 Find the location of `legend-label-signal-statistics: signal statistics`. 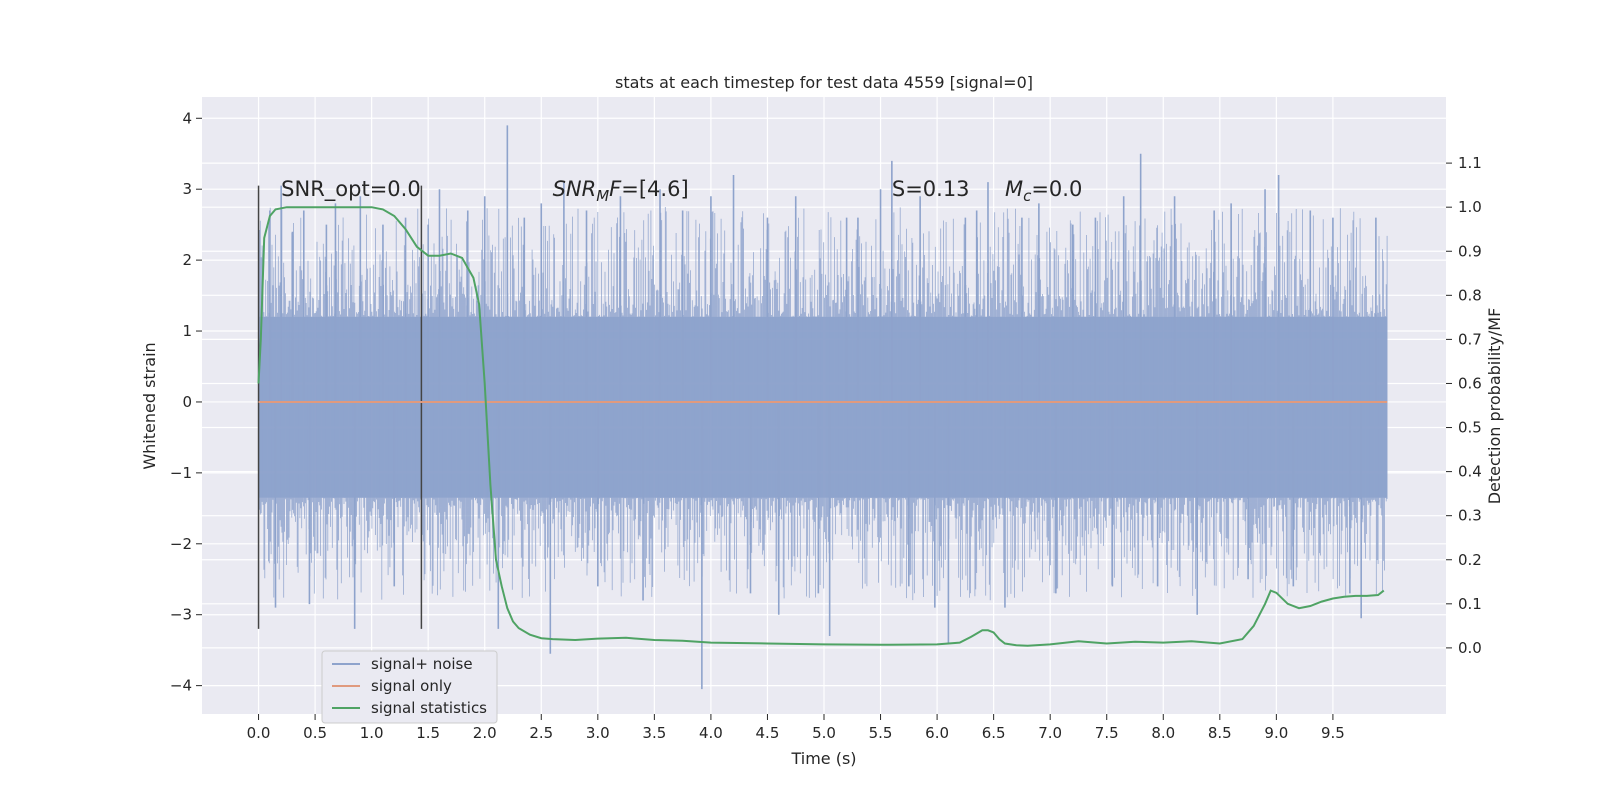

legend-label-signal-statistics: signal statistics is located at coordinates (429, 708).